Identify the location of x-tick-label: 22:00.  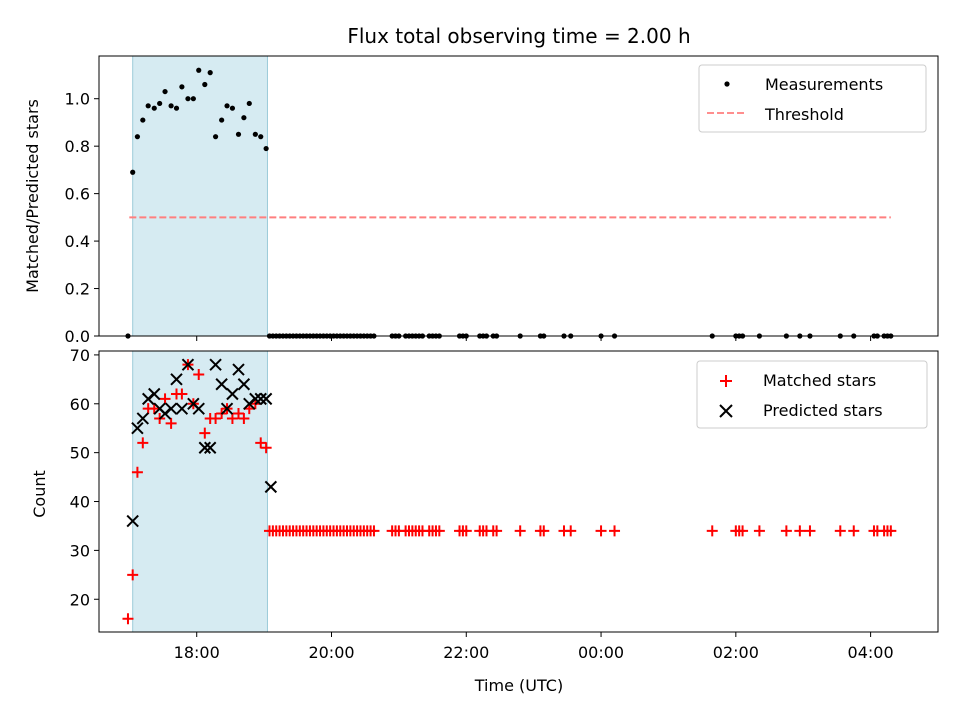
(466, 652).